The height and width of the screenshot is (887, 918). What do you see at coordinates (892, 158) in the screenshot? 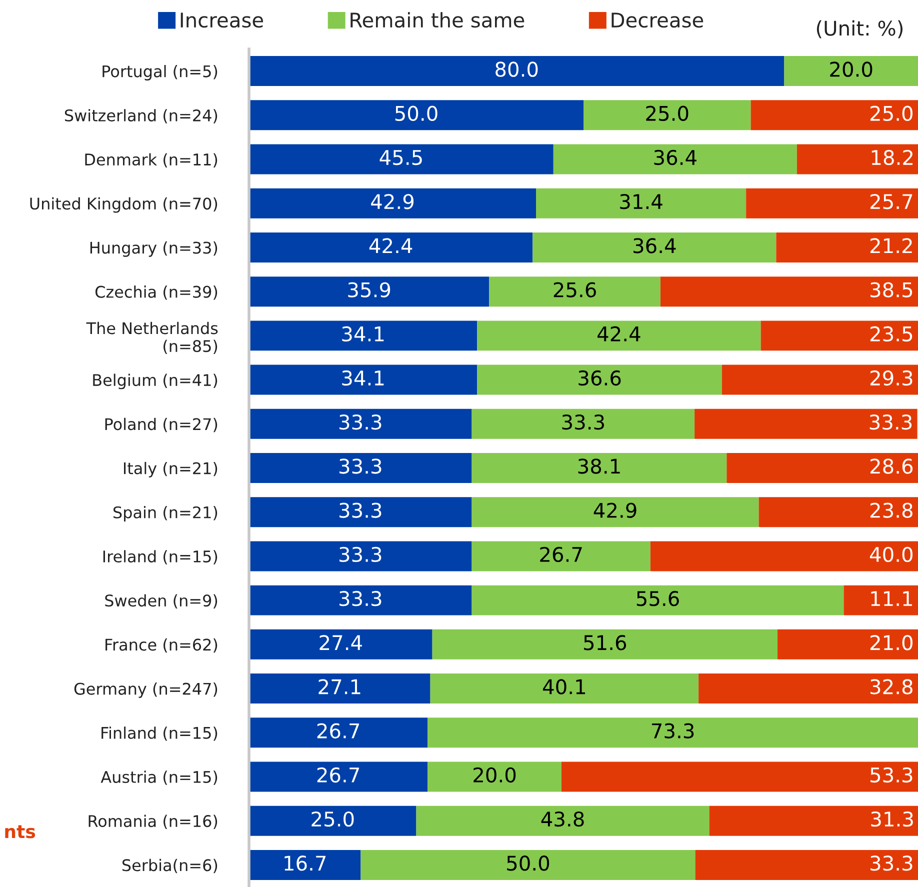
I see `data-label: 18.2` at bounding box center [892, 158].